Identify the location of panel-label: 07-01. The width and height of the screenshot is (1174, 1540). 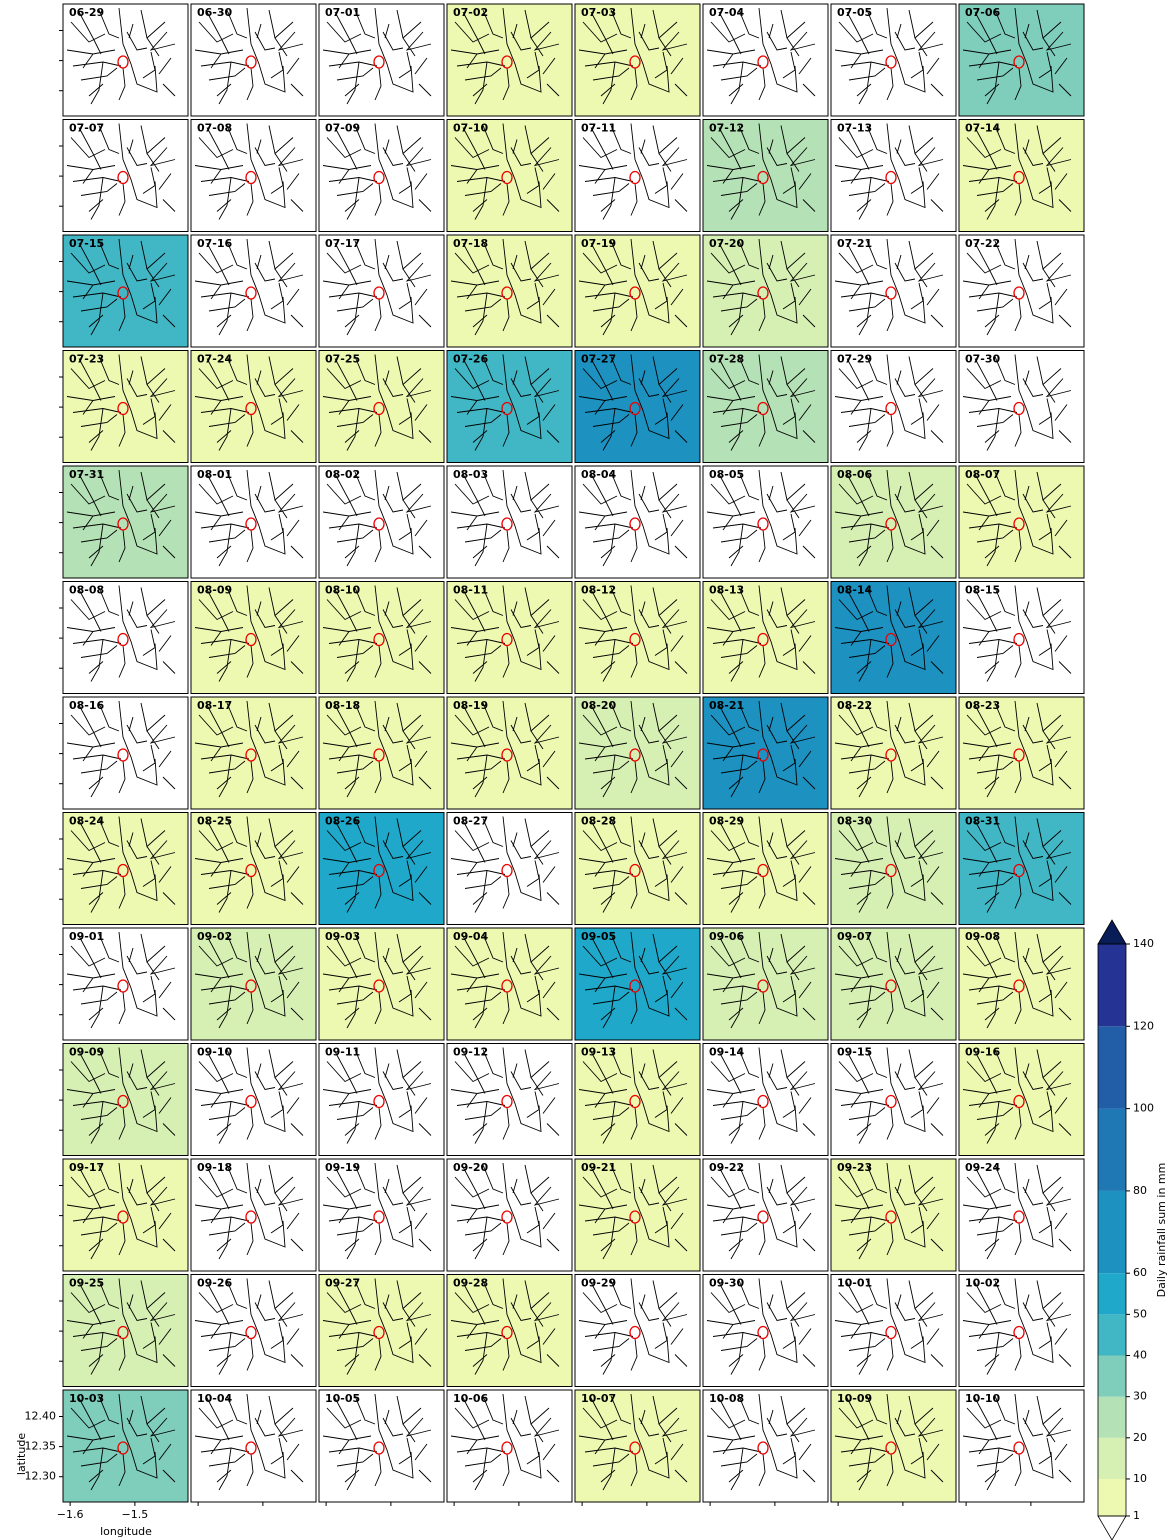
(342, 12).